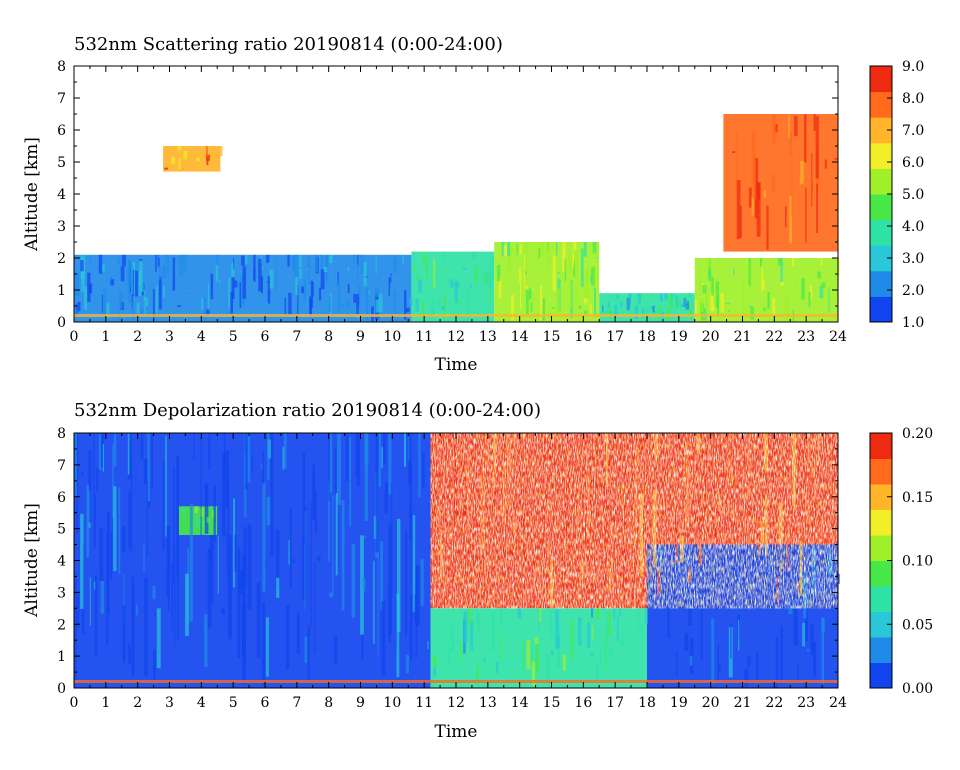 This screenshot has height=770, width=960. Describe the element at coordinates (634, 521) in the screenshot. I see `noise-texture` at that location.